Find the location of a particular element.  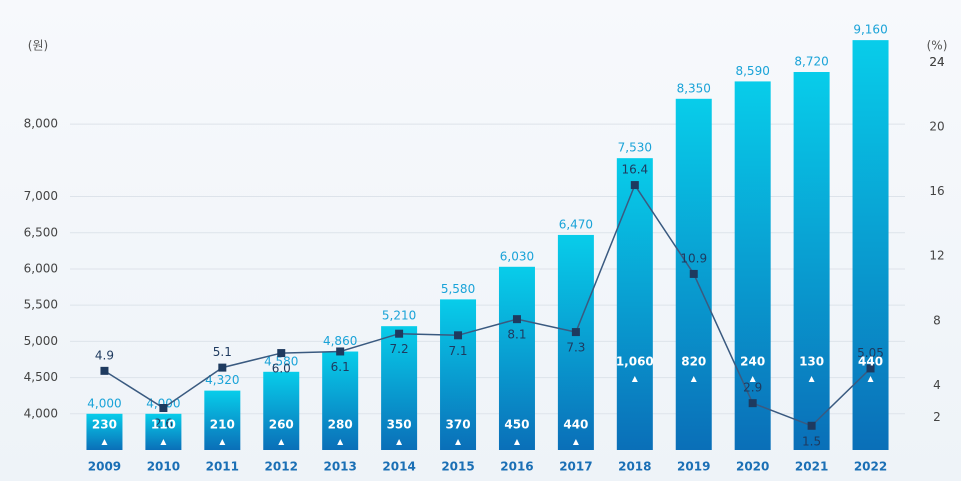

x-tick-label: 2013 is located at coordinates (339, 467).